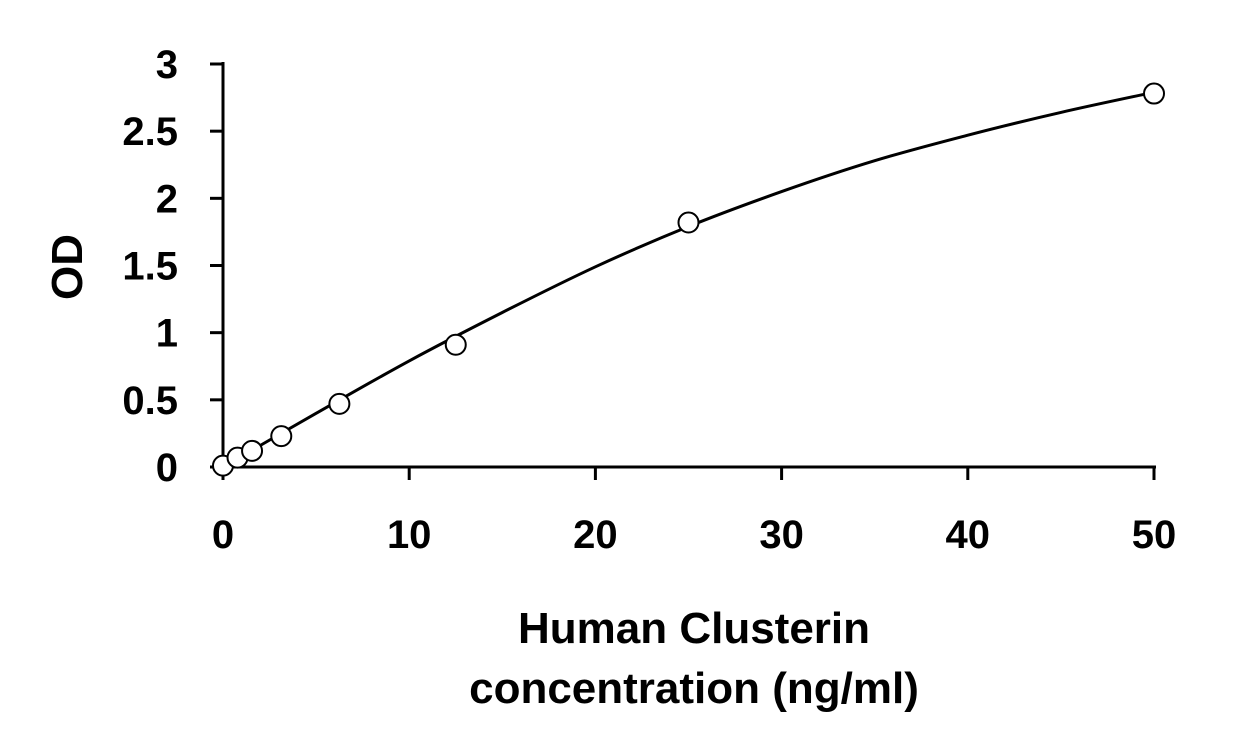  What do you see at coordinates (167, 468) in the screenshot?
I see `y-tick-label-0: 0` at bounding box center [167, 468].